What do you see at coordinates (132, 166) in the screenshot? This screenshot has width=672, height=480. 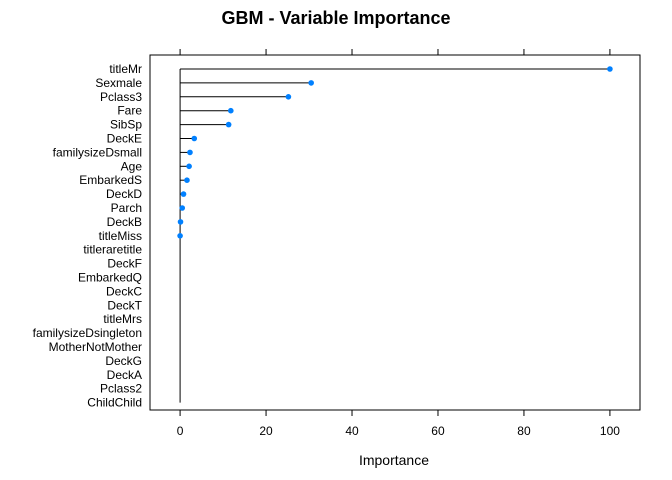 I see `category-label: Age` at bounding box center [132, 166].